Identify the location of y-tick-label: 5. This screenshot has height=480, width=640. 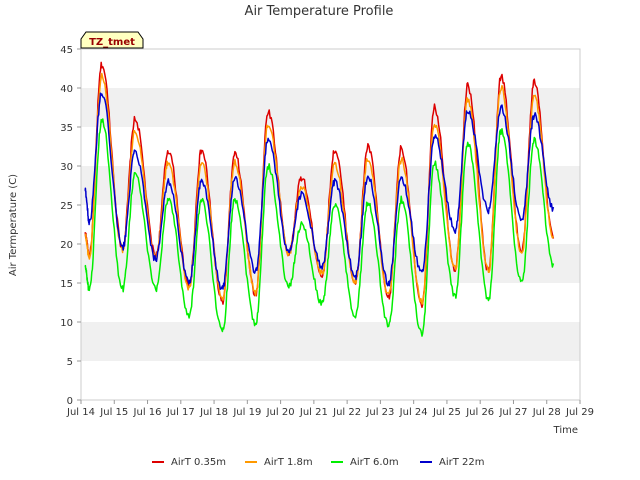
(70, 362).